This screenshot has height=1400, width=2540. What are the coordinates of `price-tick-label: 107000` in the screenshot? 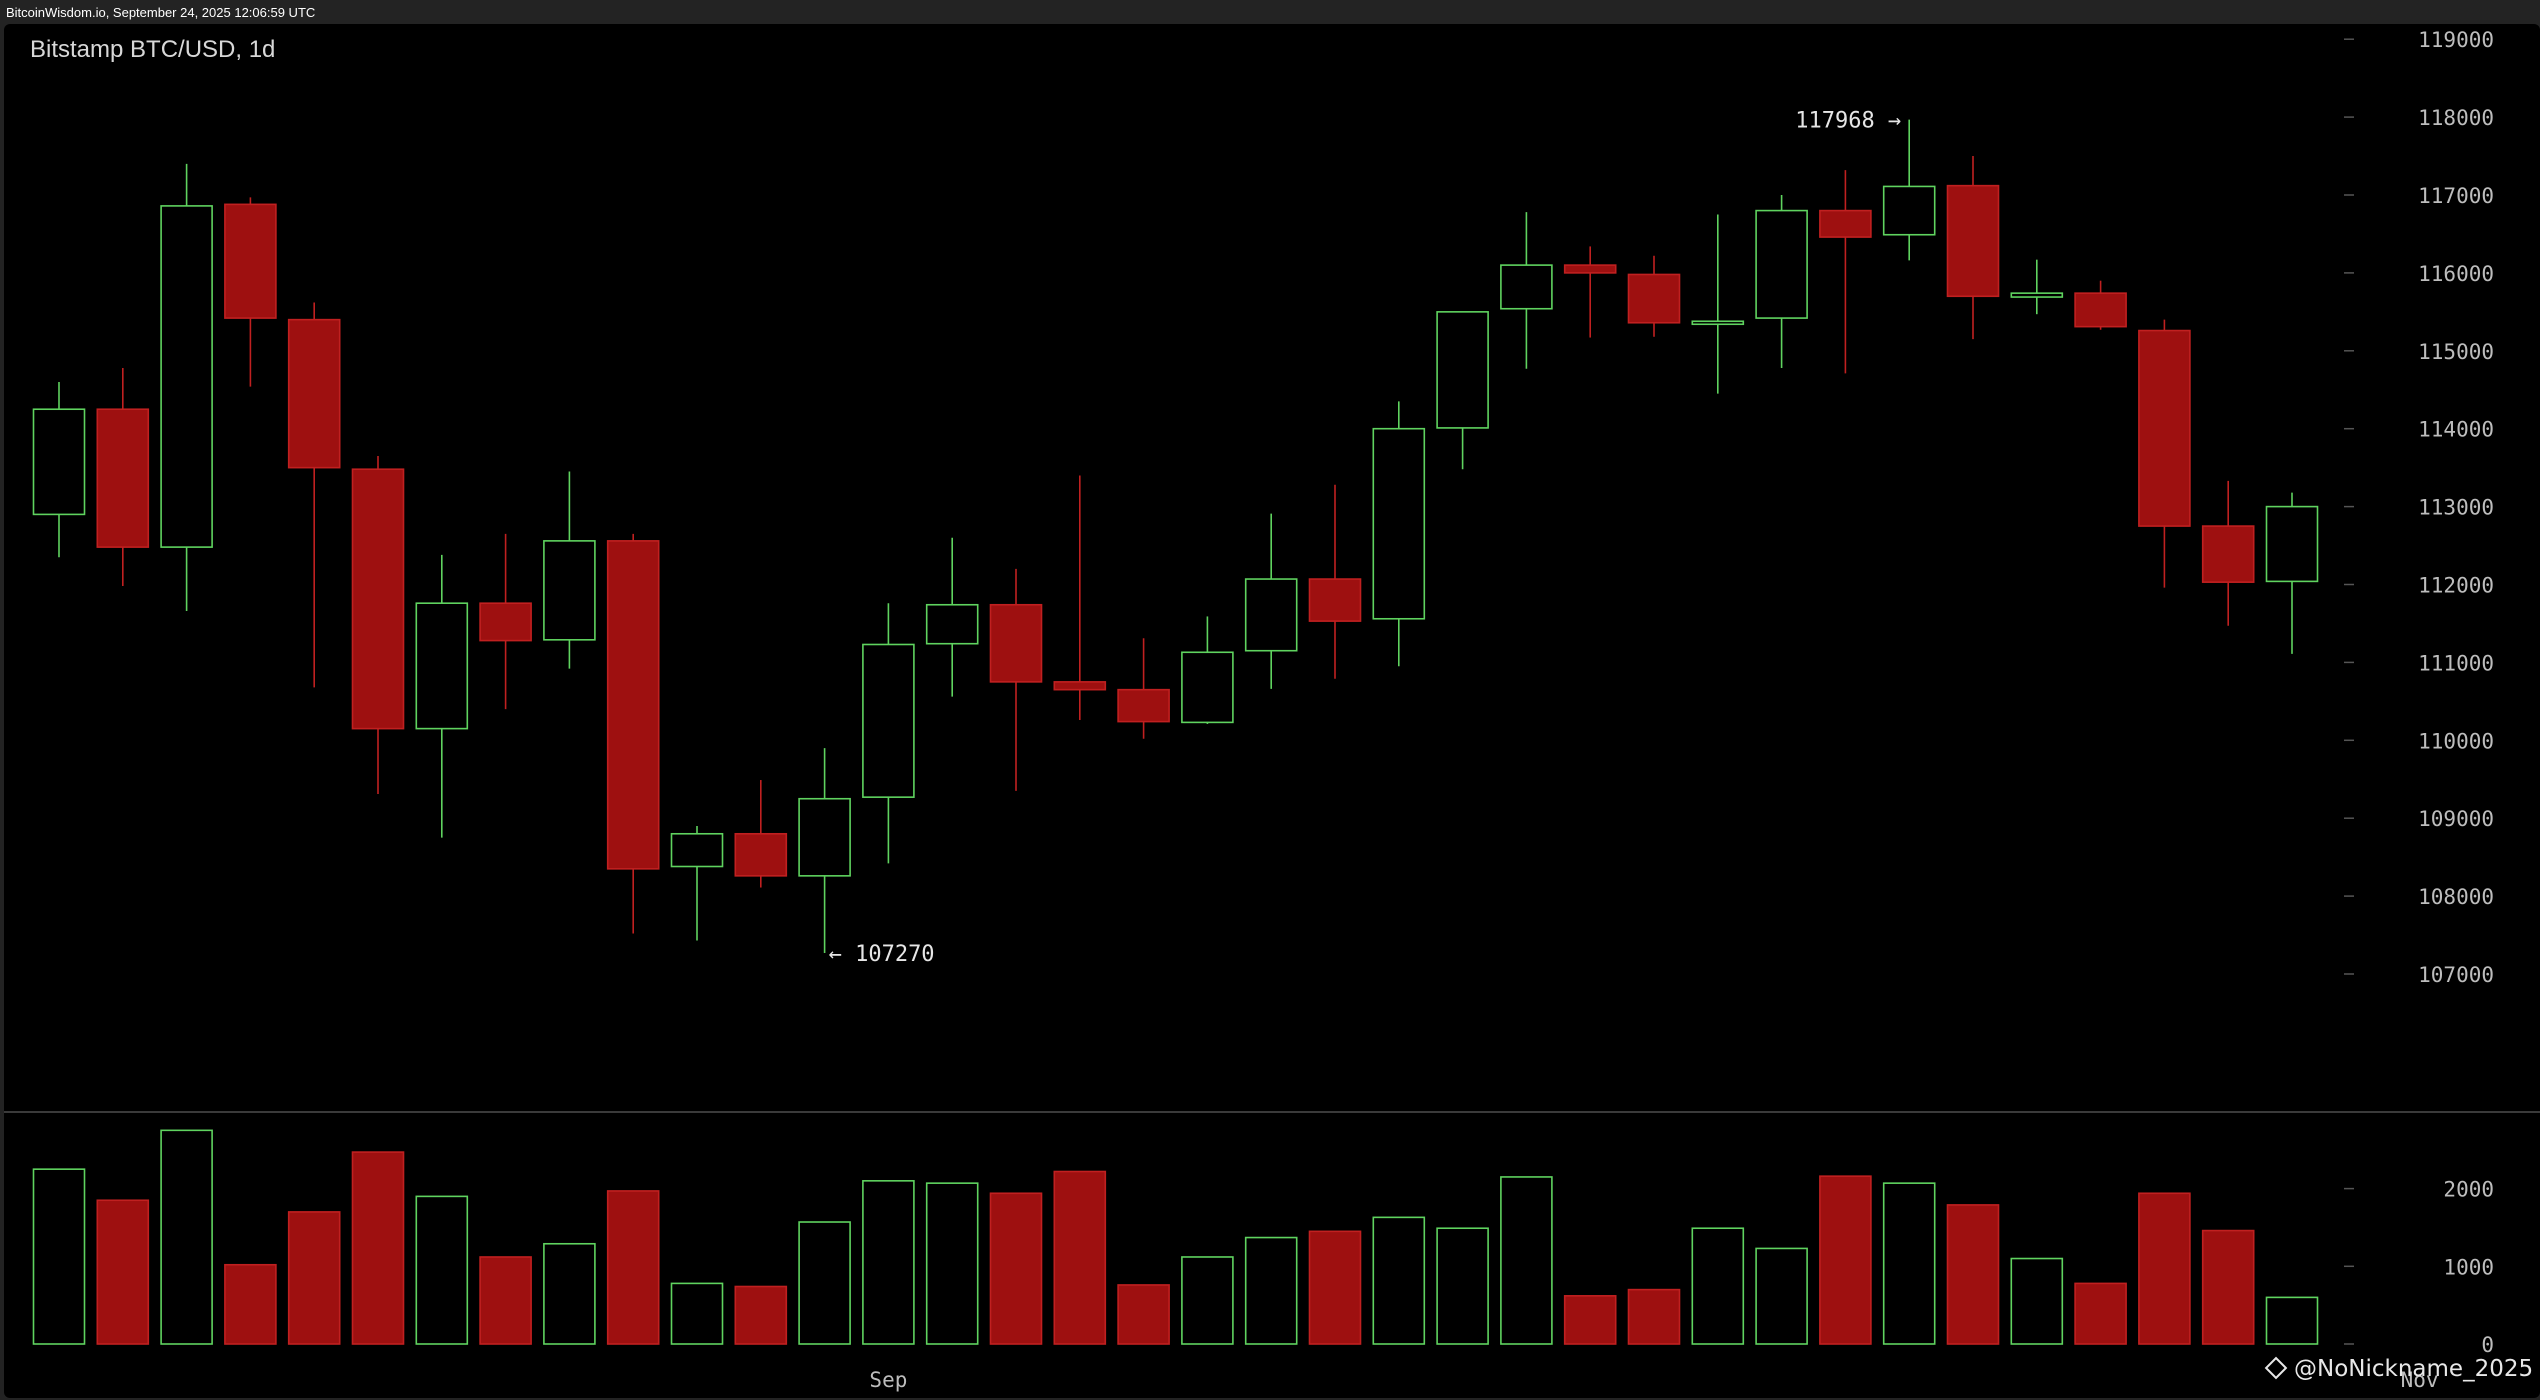 It's located at (2456, 975).